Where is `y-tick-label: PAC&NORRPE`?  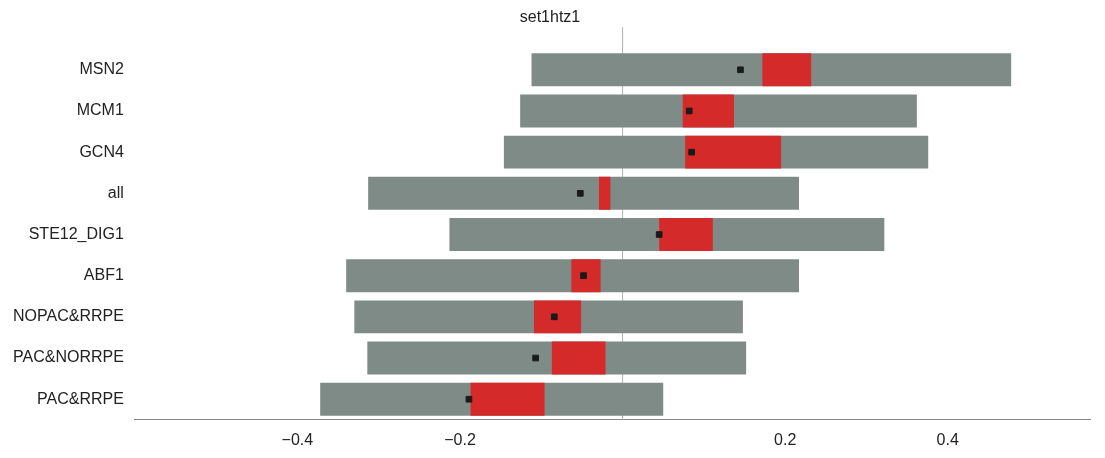
y-tick-label: PAC&NORRPE is located at coordinates (68, 357).